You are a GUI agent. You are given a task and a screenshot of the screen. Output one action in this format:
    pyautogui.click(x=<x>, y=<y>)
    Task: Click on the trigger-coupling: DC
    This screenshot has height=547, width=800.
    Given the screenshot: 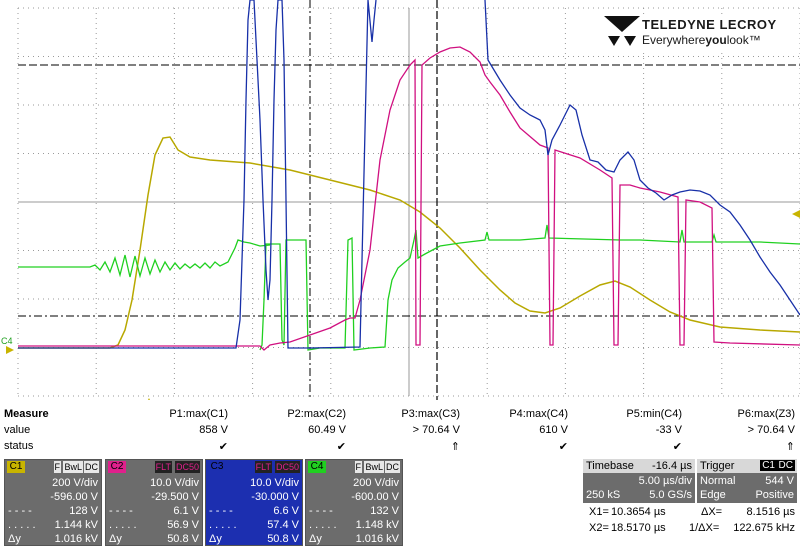 What is the action you would take?
    pyautogui.click(x=785, y=465)
    